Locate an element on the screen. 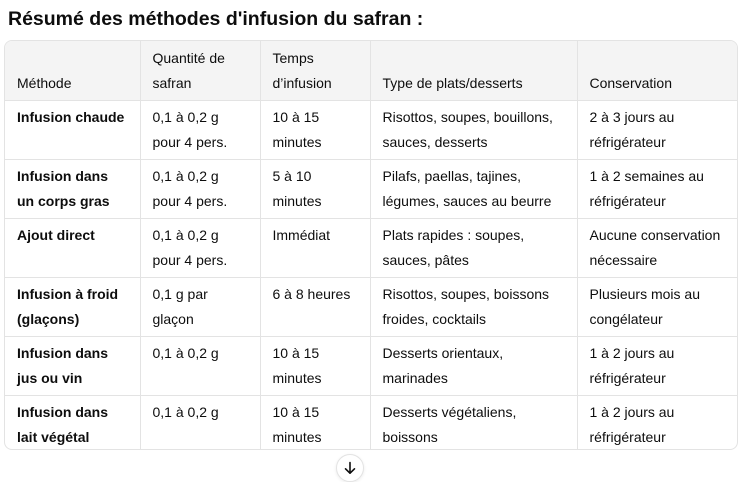  header-cell-dishes: Type de plats/desserts is located at coordinates (474, 71).